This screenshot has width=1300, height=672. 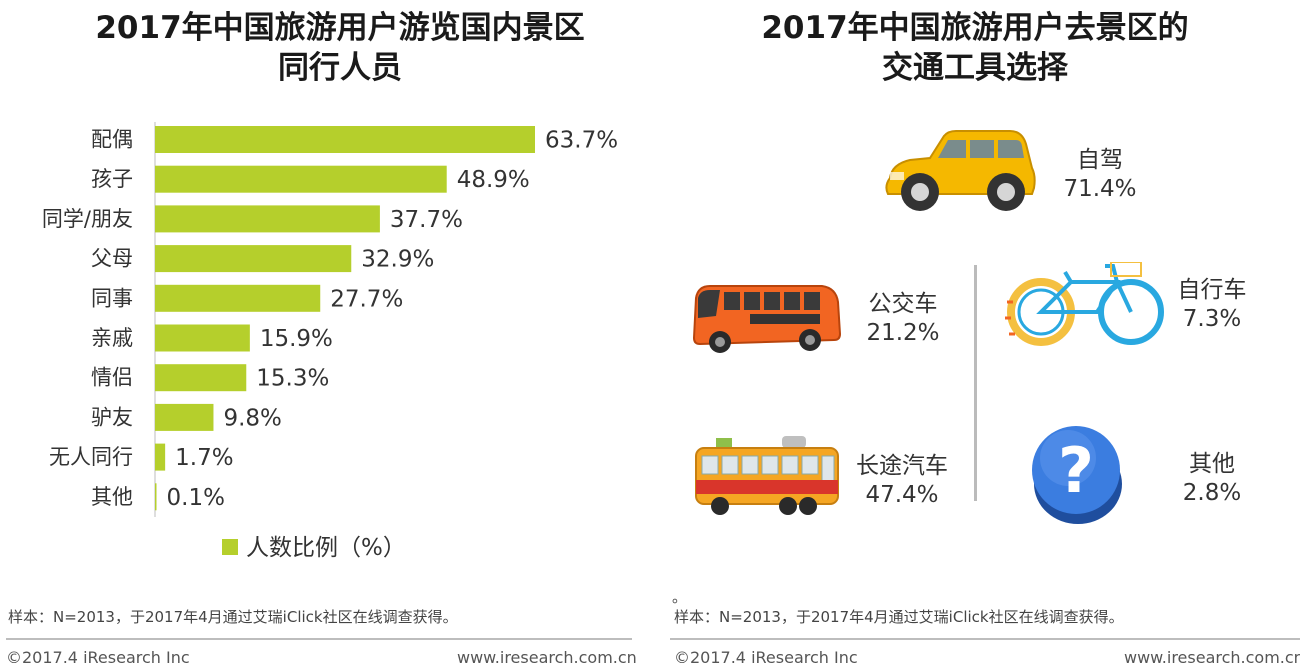 What do you see at coordinates (230, 547) in the screenshot?
I see `legend-swatch` at bounding box center [230, 547].